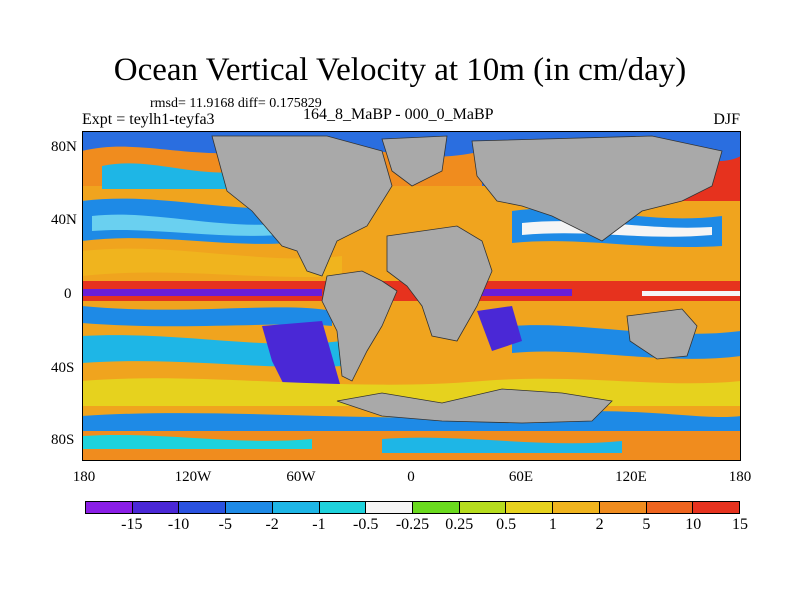 The image size is (800, 600). What do you see at coordinates (740, 524) in the screenshot?
I see `colorbar-label: 15` at bounding box center [740, 524].